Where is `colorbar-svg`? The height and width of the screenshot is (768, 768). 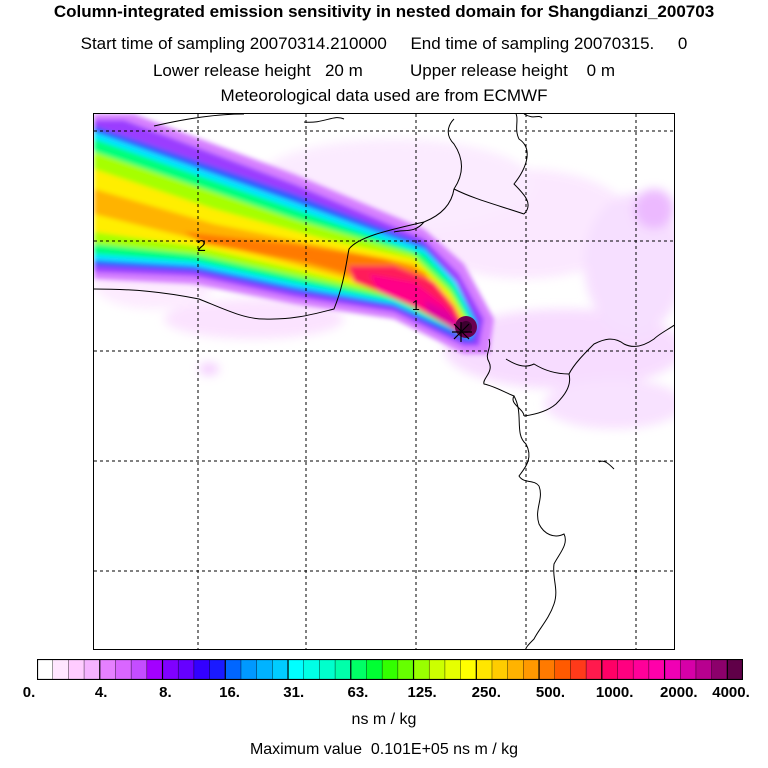 colorbar-svg is located at coordinates (390, 669).